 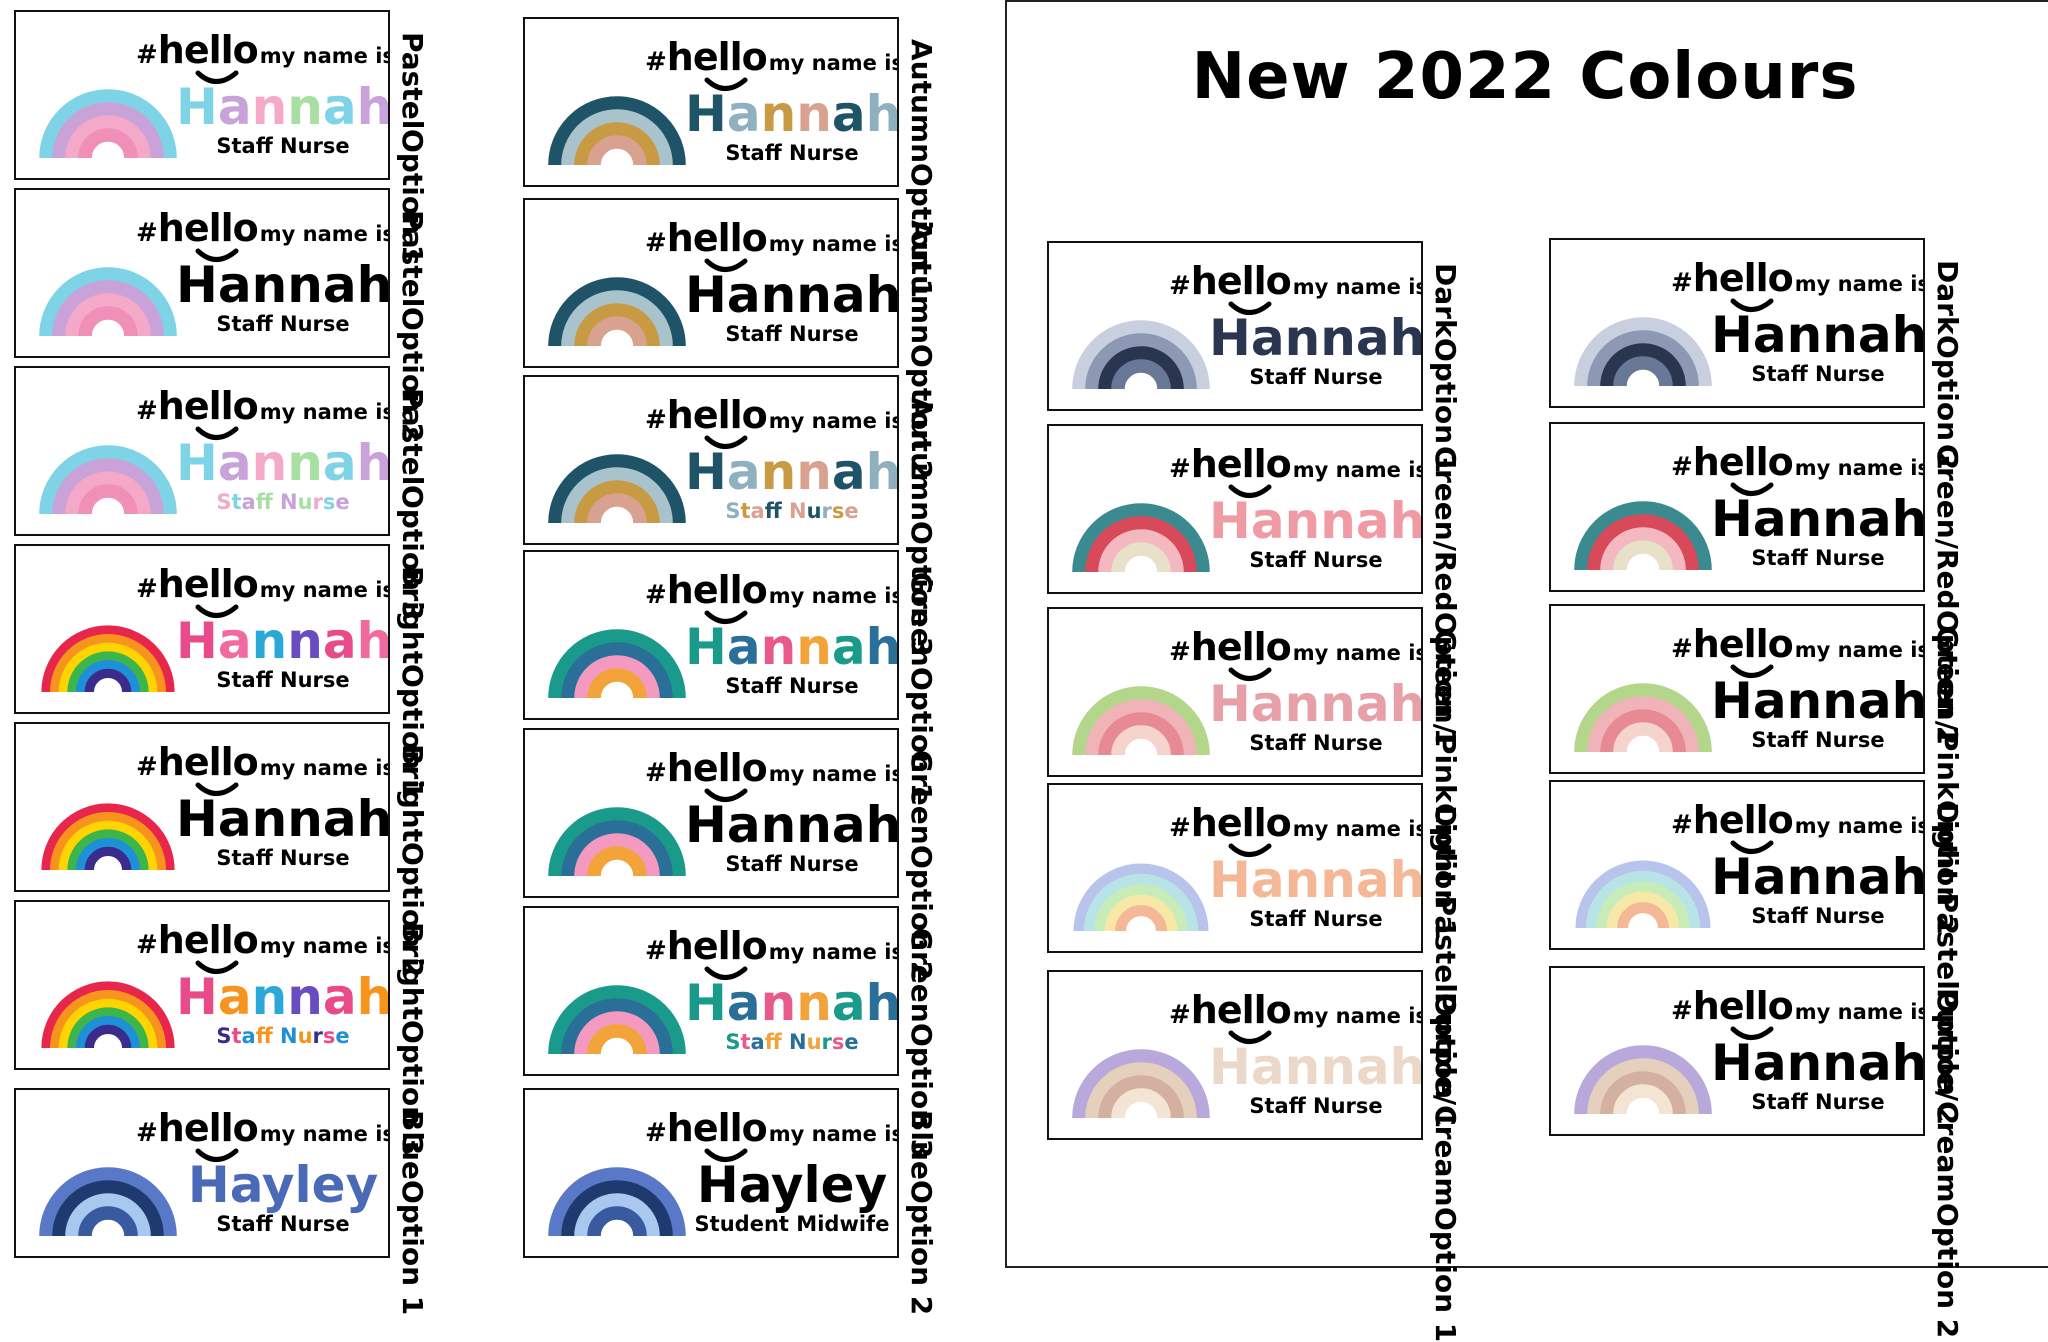 What do you see at coordinates (862, 1224) in the screenshot?
I see `role-letter: i` at bounding box center [862, 1224].